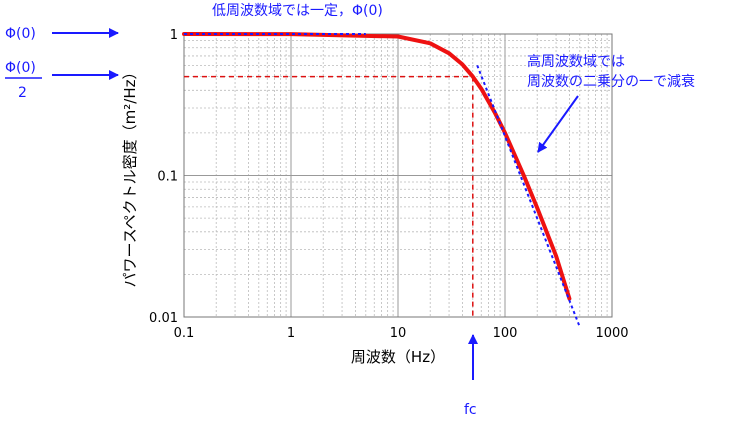 This screenshot has height=427, width=753. What do you see at coordinates (167, 177) in the screenshot?
I see `y-tick-label: 0.1` at bounding box center [167, 177].